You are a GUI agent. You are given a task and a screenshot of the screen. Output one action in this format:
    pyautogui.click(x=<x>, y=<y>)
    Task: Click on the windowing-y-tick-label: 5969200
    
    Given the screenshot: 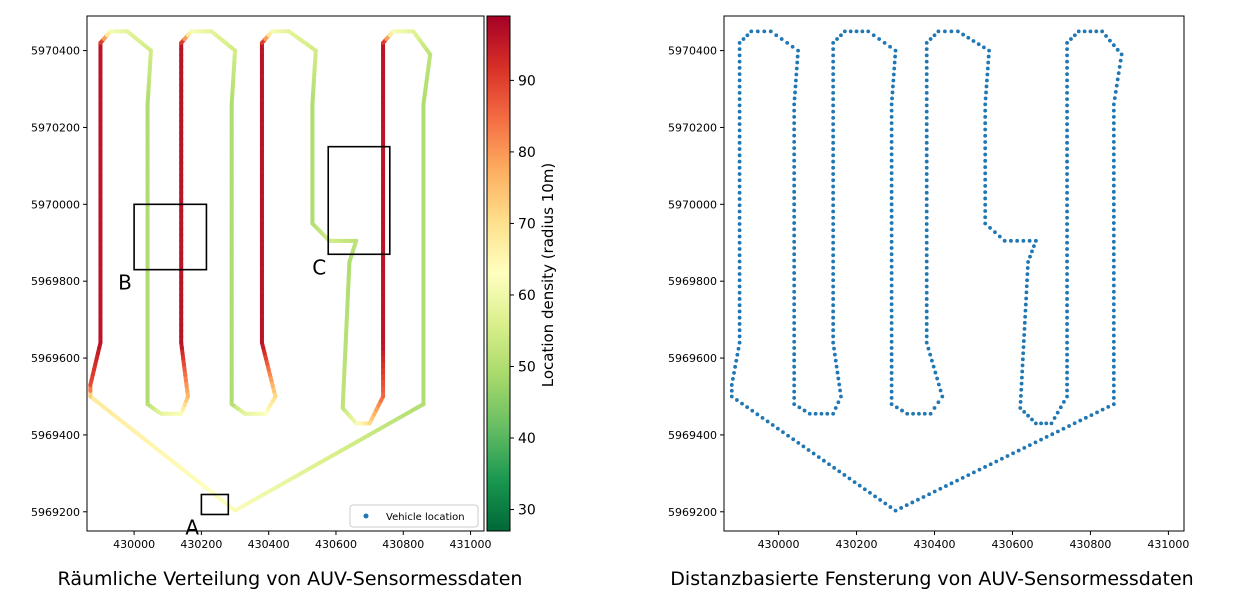 What is the action you would take?
    pyautogui.click(x=692, y=512)
    